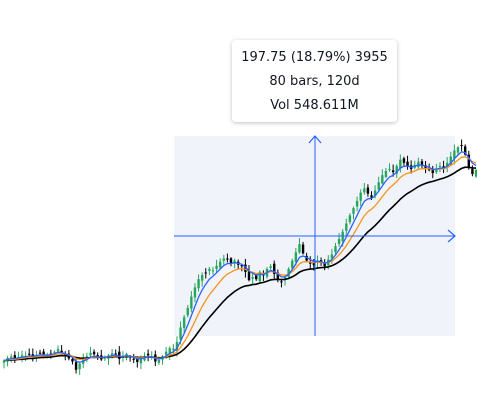 This screenshot has height=415, width=477. I want to click on measure-volume: Vol 548.611M, so click(314, 105).